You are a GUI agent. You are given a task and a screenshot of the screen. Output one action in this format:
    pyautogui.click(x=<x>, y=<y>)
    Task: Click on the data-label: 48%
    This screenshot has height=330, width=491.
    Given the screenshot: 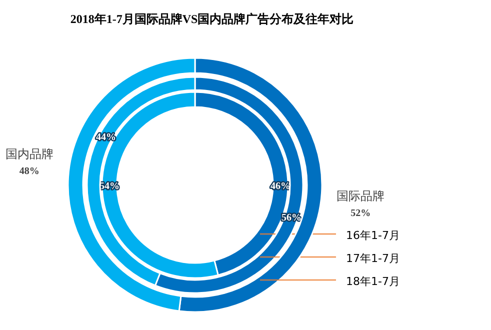 What is the action you would take?
    pyautogui.click(x=29, y=172)
    